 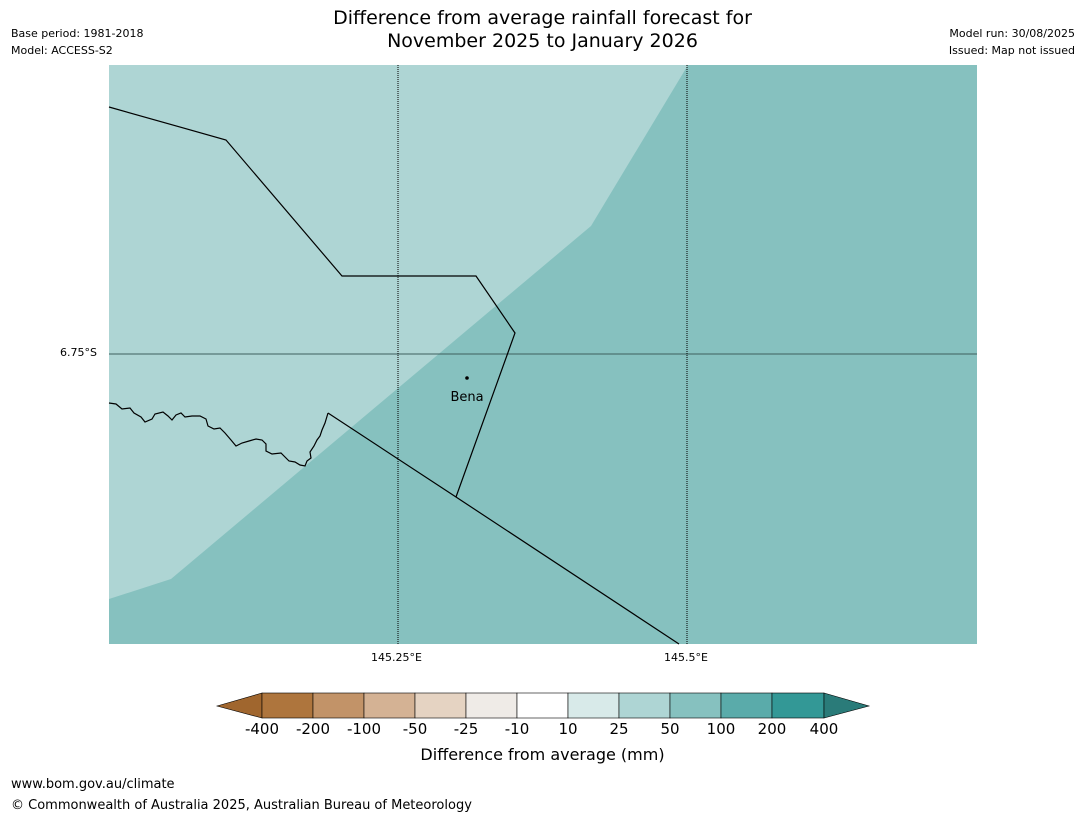 What do you see at coordinates (239, 705) in the screenshot?
I see `colorbar-low-extension` at bounding box center [239, 705].